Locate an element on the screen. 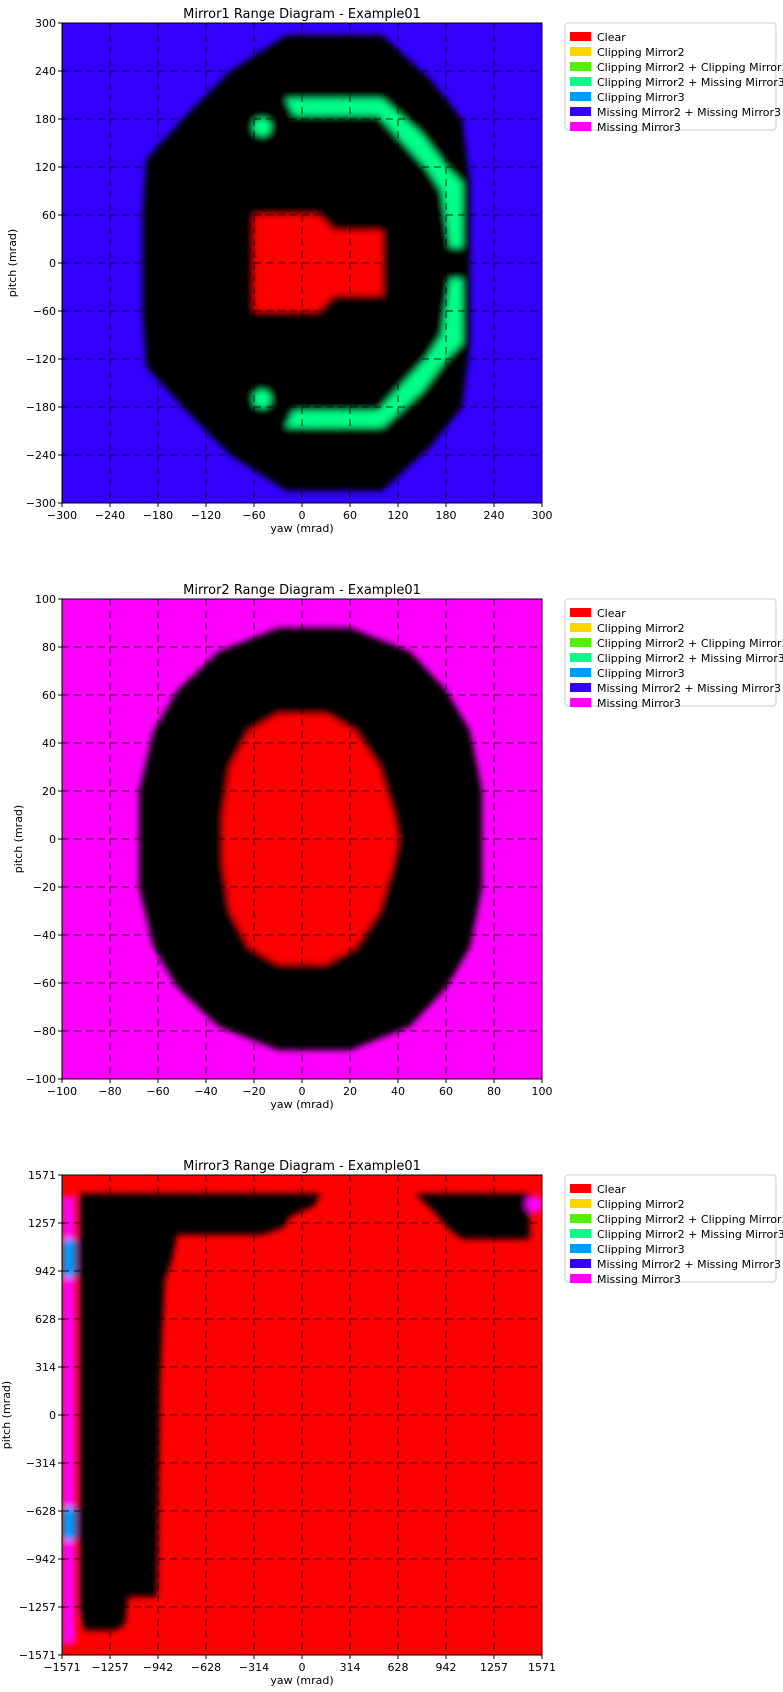 This screenshot has width=783, height=1692. x-tick-label: 180 is located at coordinates (446, 515).